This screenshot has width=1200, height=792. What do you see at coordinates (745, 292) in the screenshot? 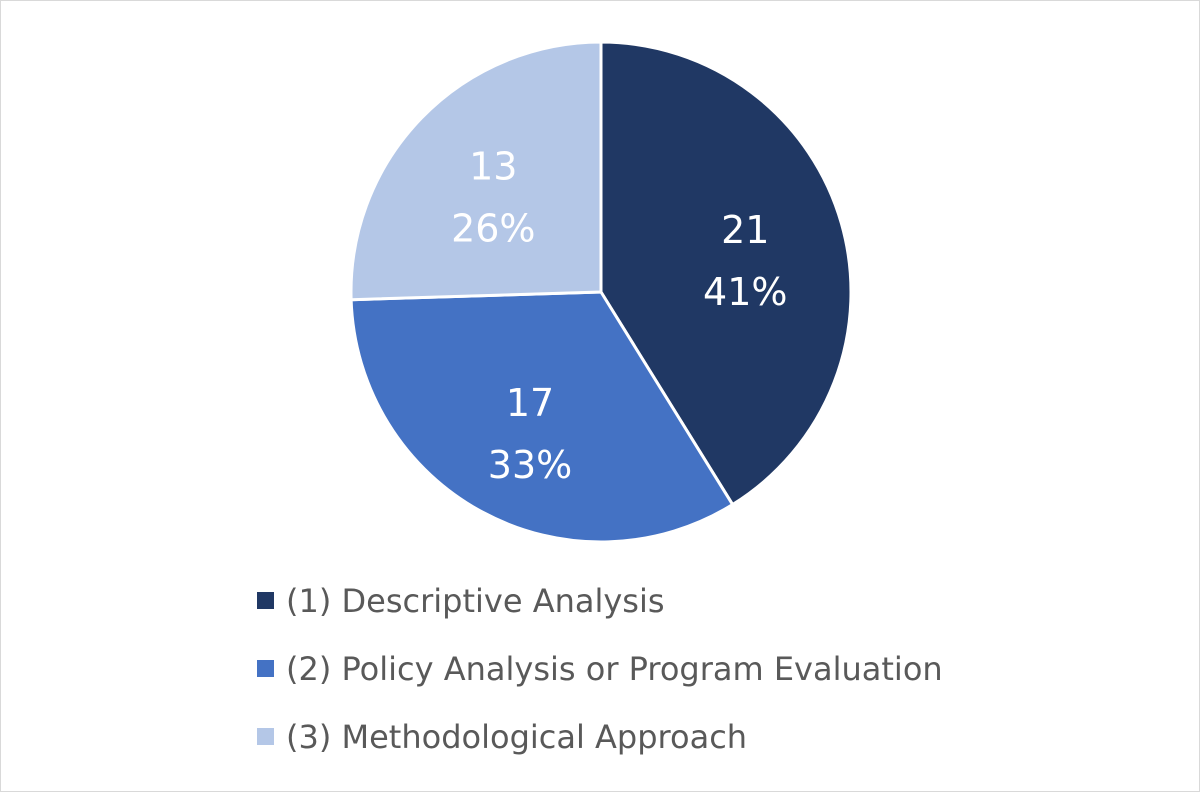
I see `slice-percent-label-descriptive-analysis: 41%` at bounding box center [745, 292].